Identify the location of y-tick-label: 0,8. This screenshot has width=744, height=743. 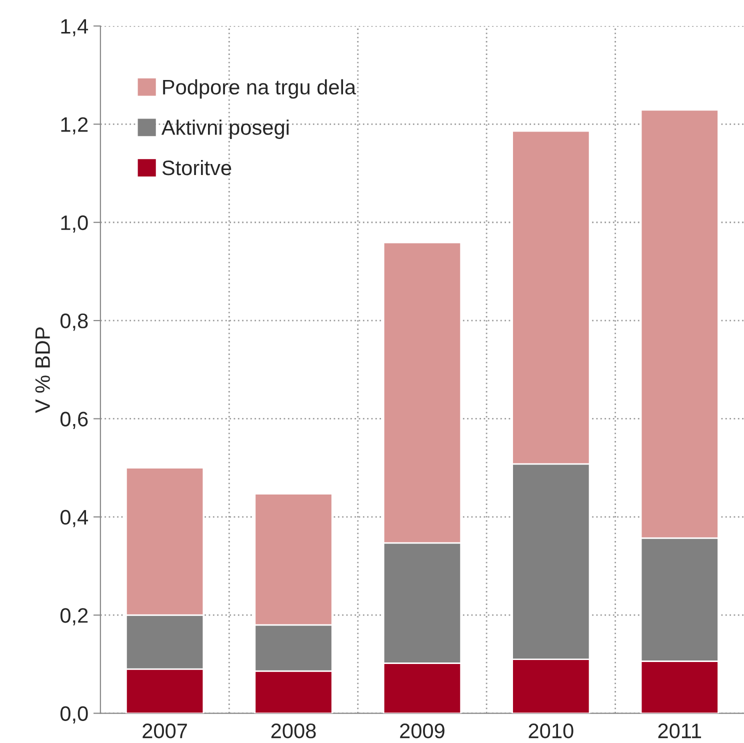
(74, 322).